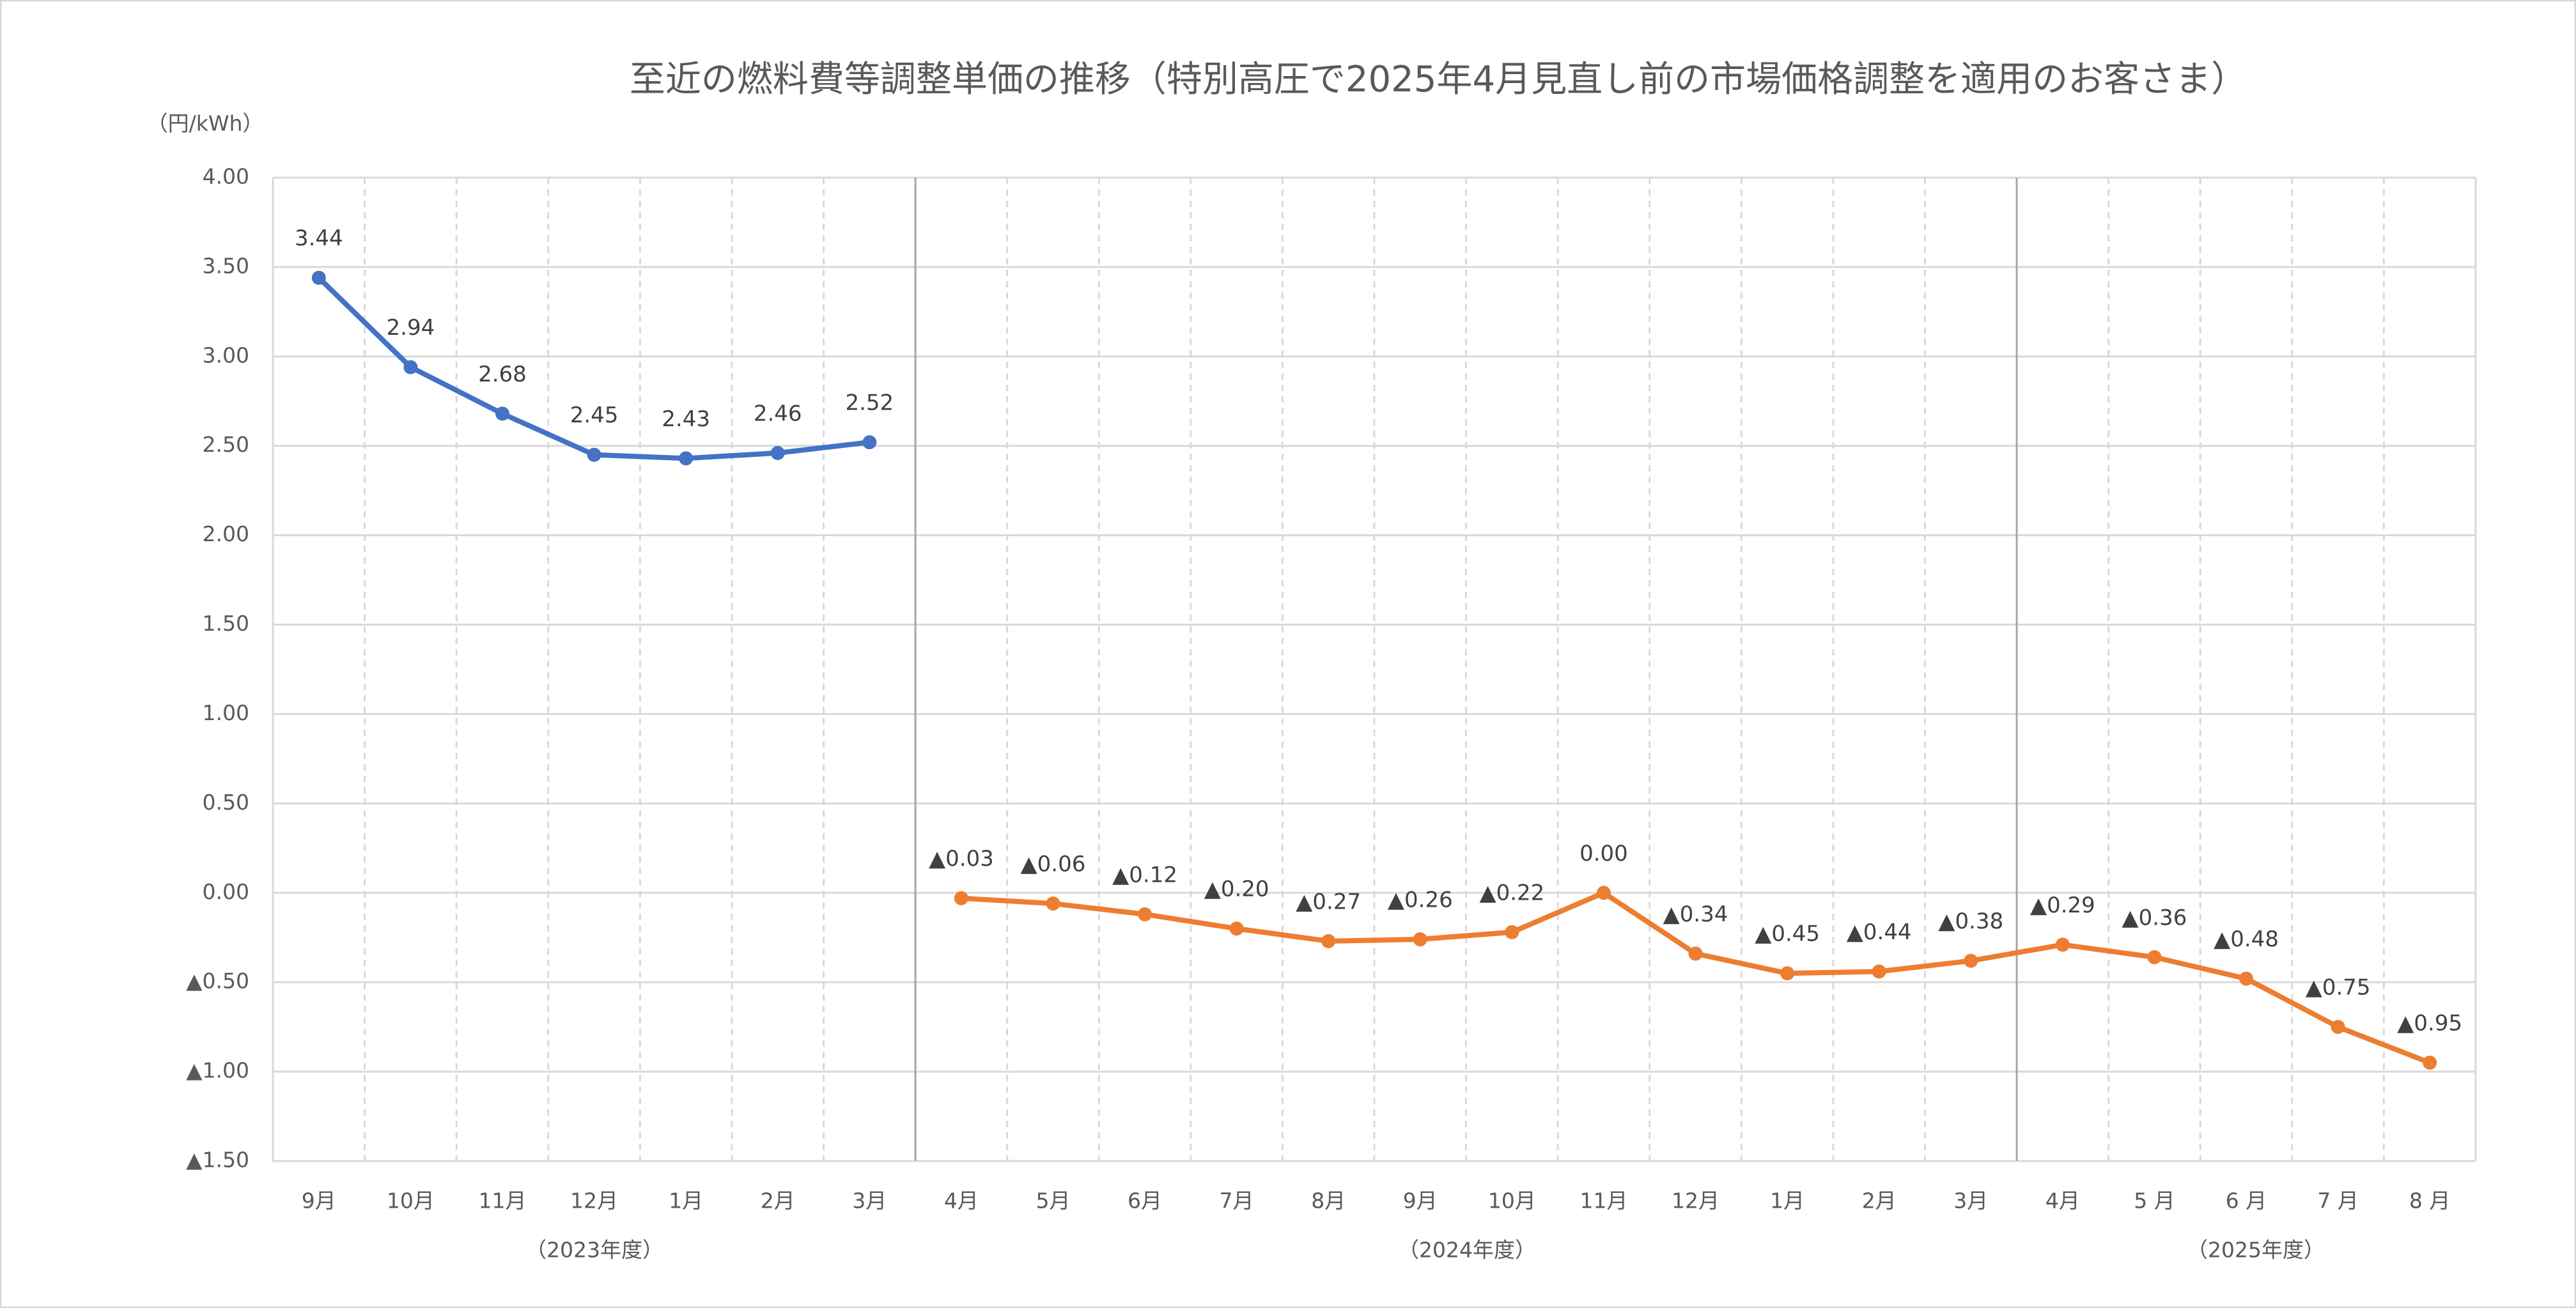 The width and height of the screenshot is (2576, 1308). What do you see at coordinates (1467, 1250) in the screenshot?
I see `group-label: （2024年度）` at bounding box center [1467, 1250].